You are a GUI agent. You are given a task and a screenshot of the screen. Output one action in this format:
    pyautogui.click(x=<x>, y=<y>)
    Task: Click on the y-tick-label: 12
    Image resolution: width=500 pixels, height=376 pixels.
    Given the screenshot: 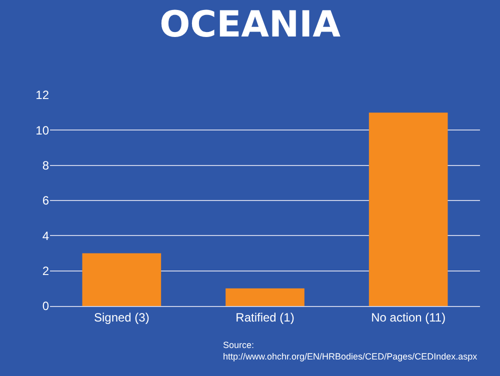 What is the action you would take?
    pyautogui.click(x=43, y=95)
    